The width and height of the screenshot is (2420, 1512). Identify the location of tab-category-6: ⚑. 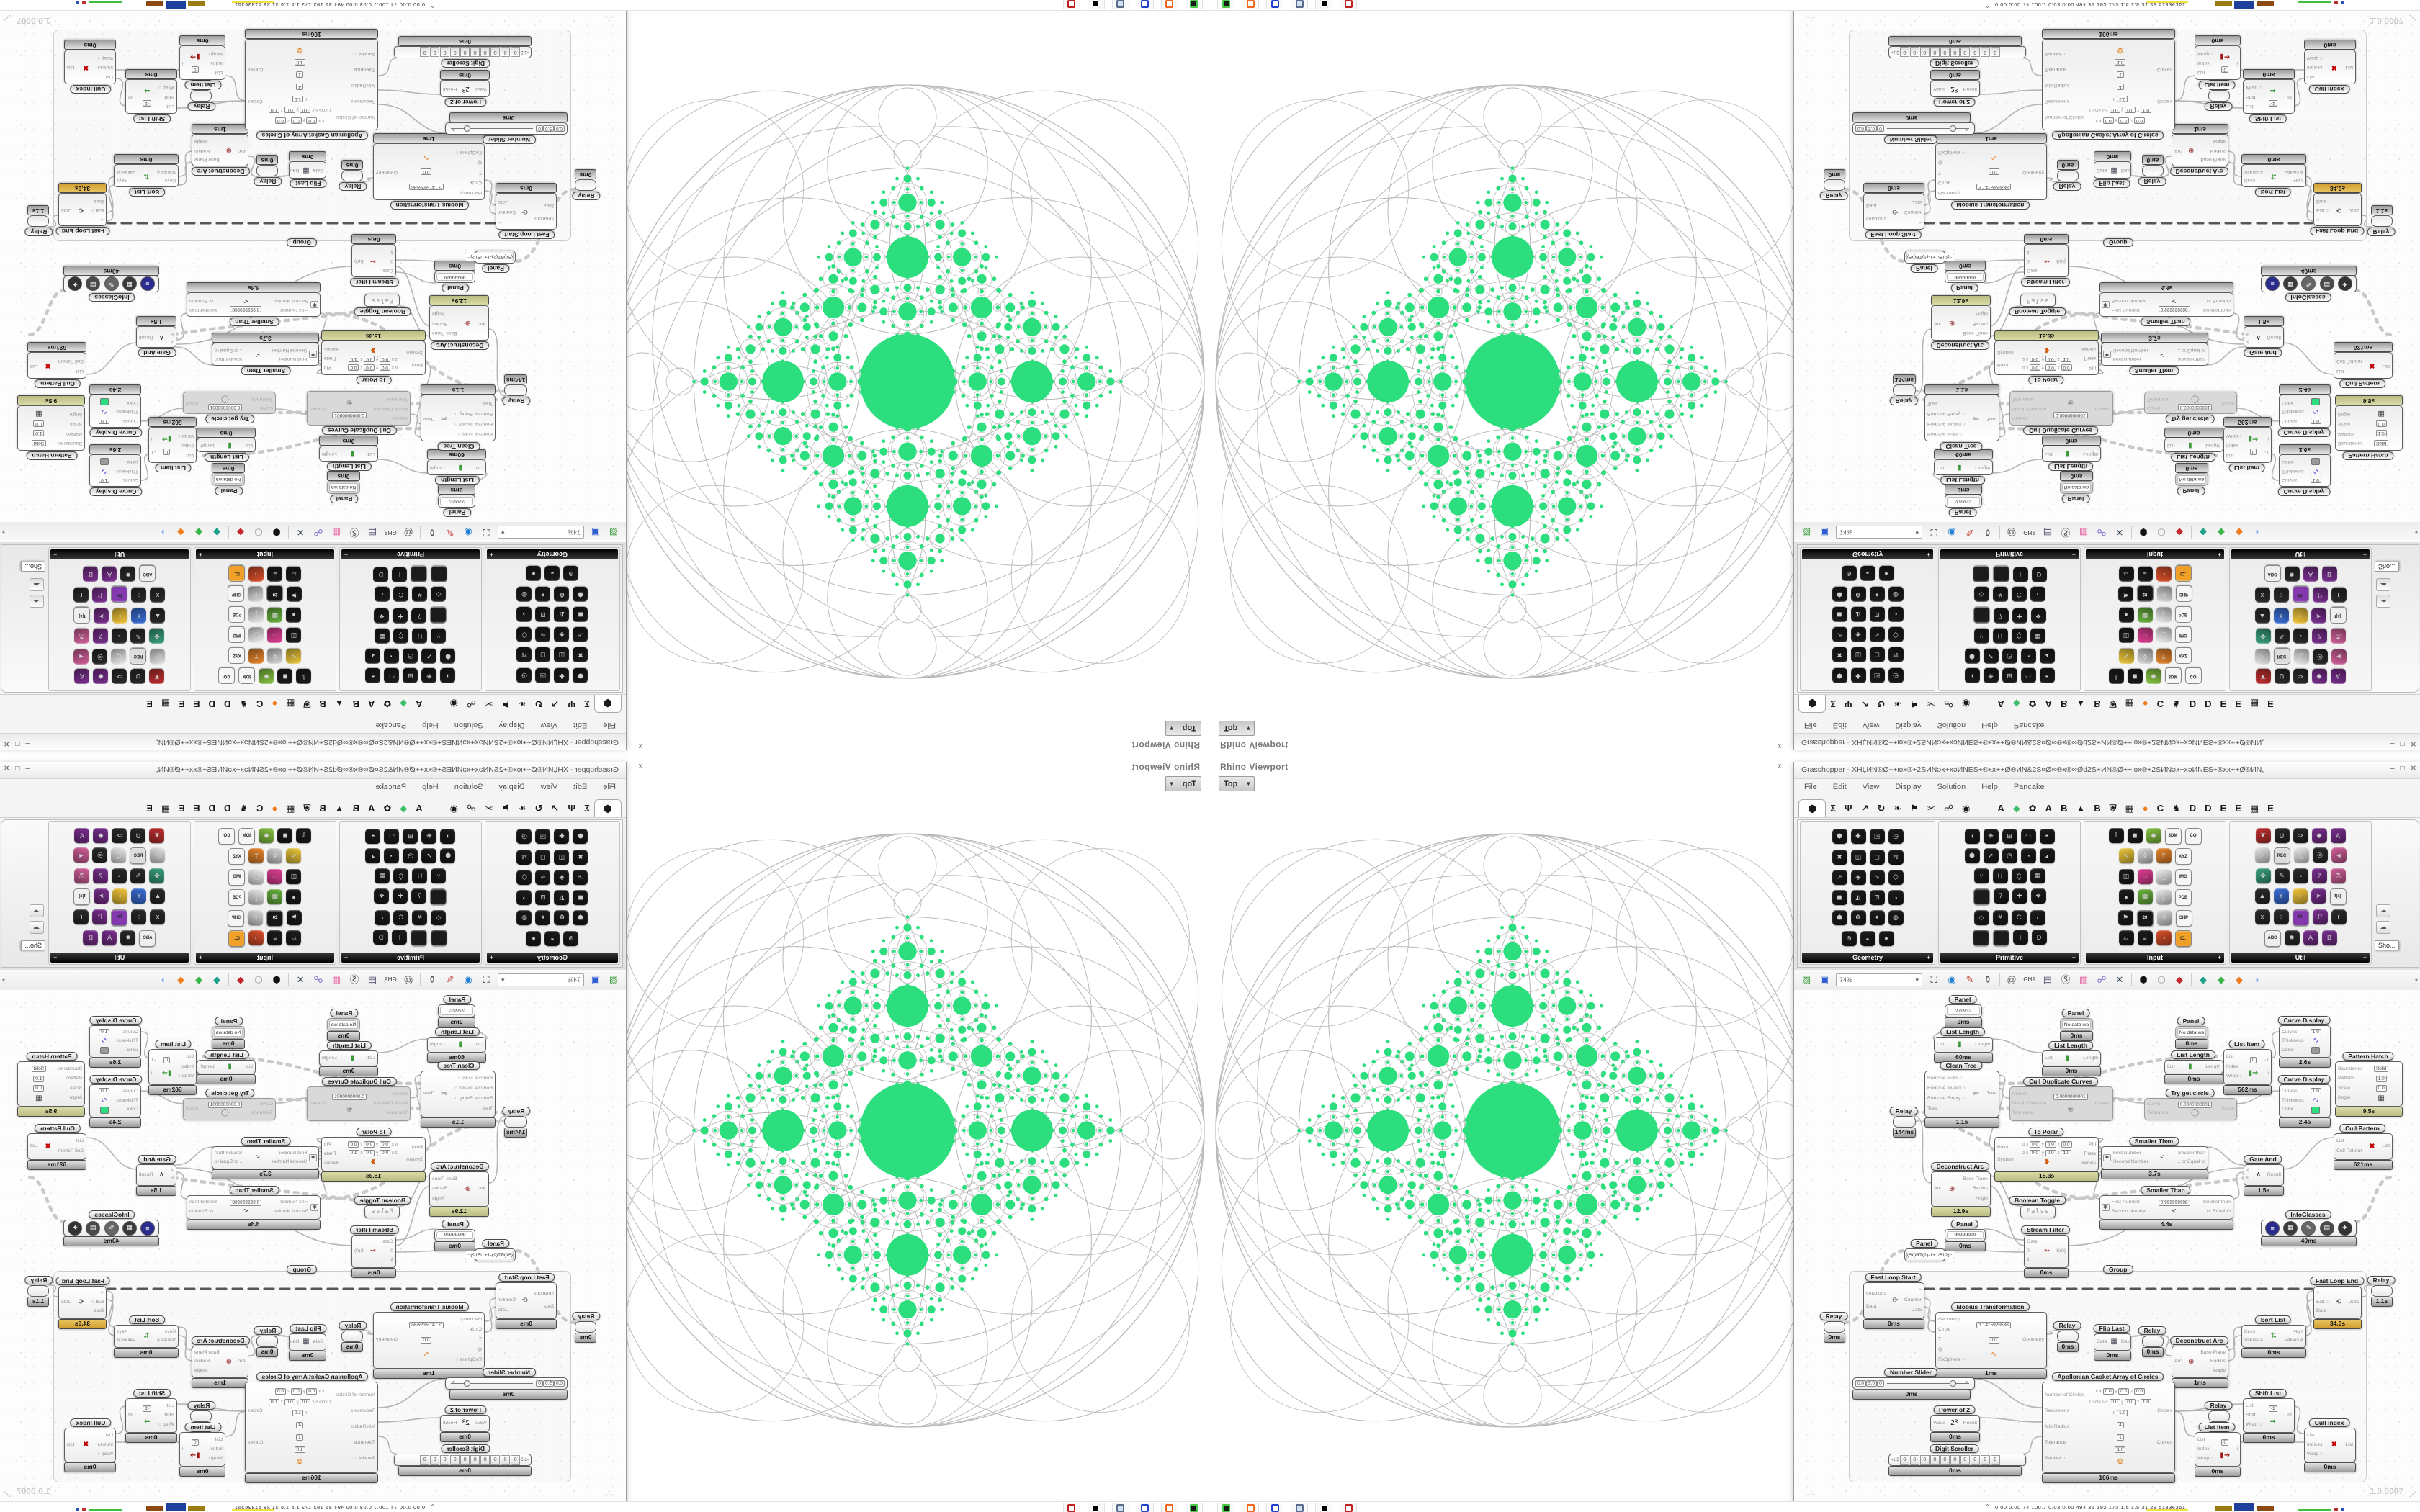
(1914, 703).